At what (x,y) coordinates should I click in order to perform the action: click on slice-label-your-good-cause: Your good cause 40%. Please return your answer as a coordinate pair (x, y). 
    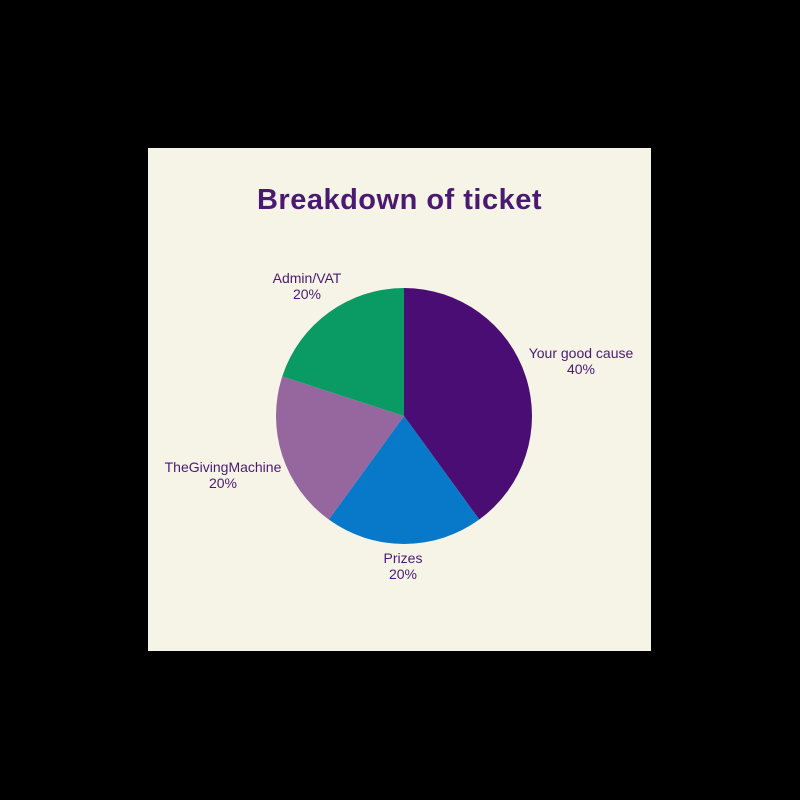
    Looking at the image, I should click on (581, 361).